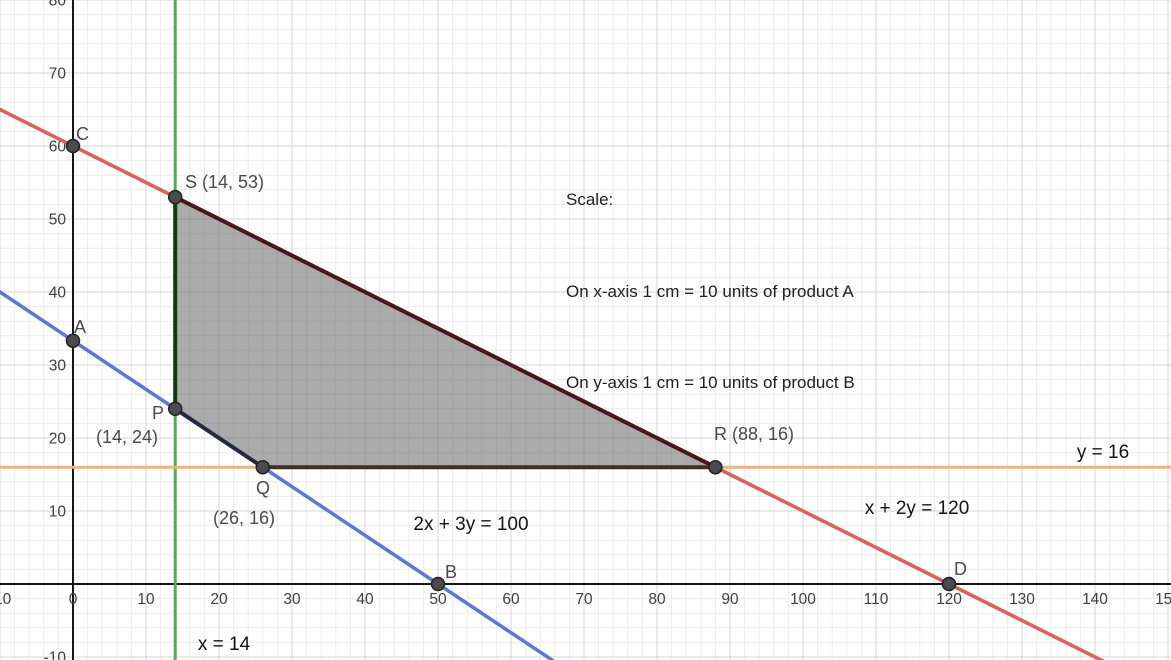  What do you see at coordinates (55, 655) in the screenshot?
I see `y-tick-label--10: -10` at bounding box center [55, 655].